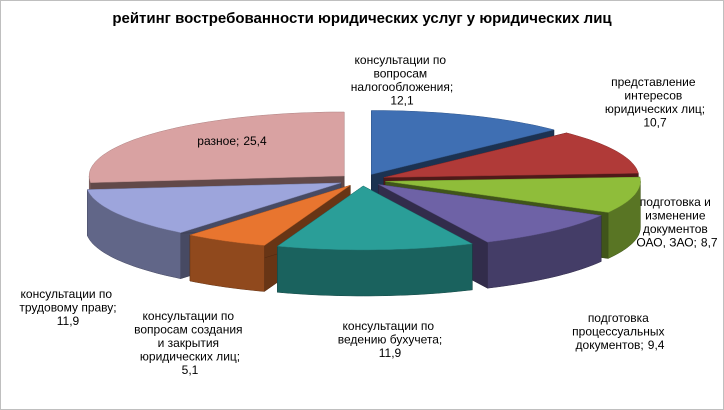 This screenshot has height=410, width=724. What do you see at coordinates (255, 141) in the screenshot?
I see `value-label: 25,4` at bounding box center [255, 141].